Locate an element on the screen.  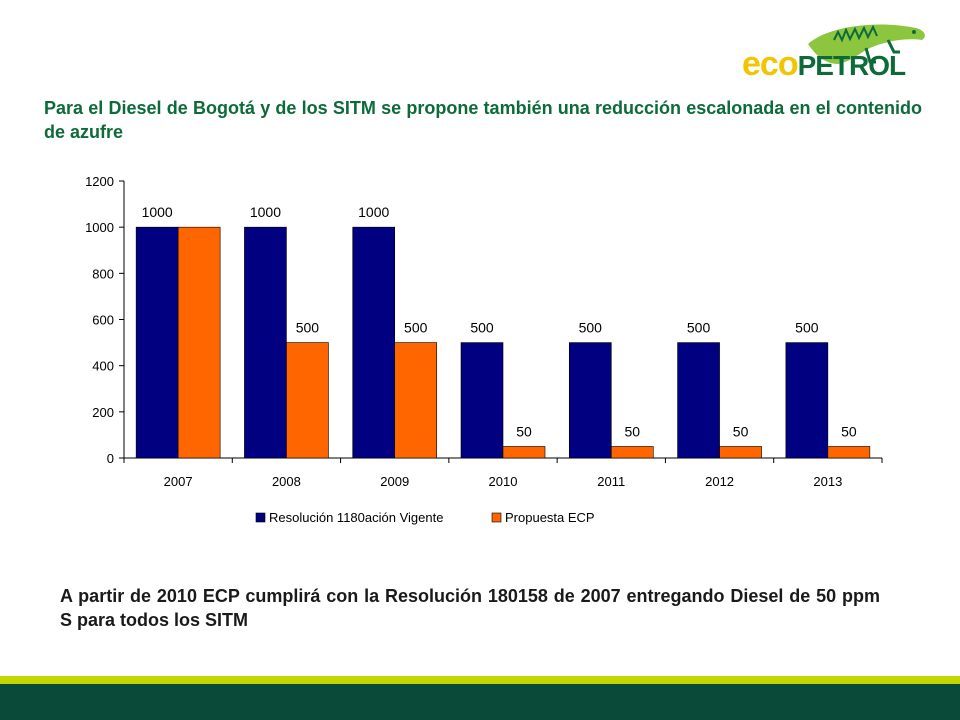
iguana-logo-icon is located at coordinates (866, 44).